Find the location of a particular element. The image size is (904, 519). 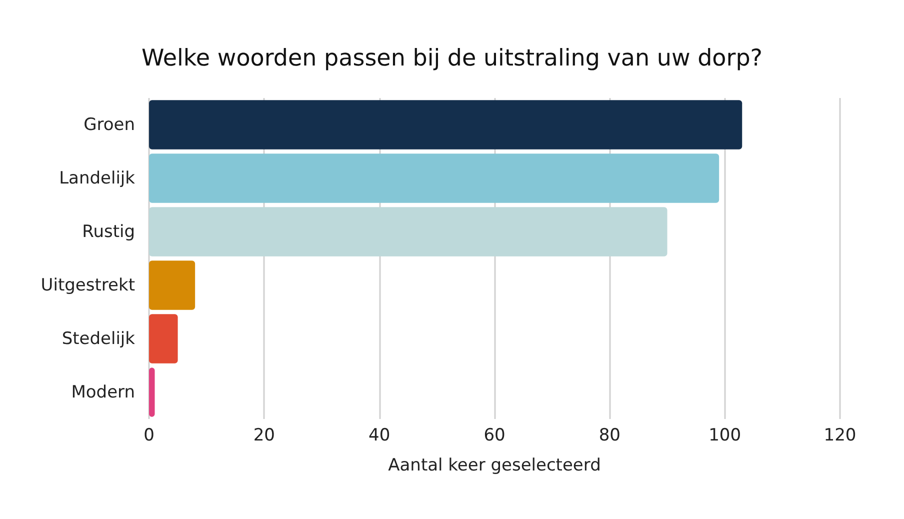

x-tick-label: 120 is located at coordinates (840, 436).